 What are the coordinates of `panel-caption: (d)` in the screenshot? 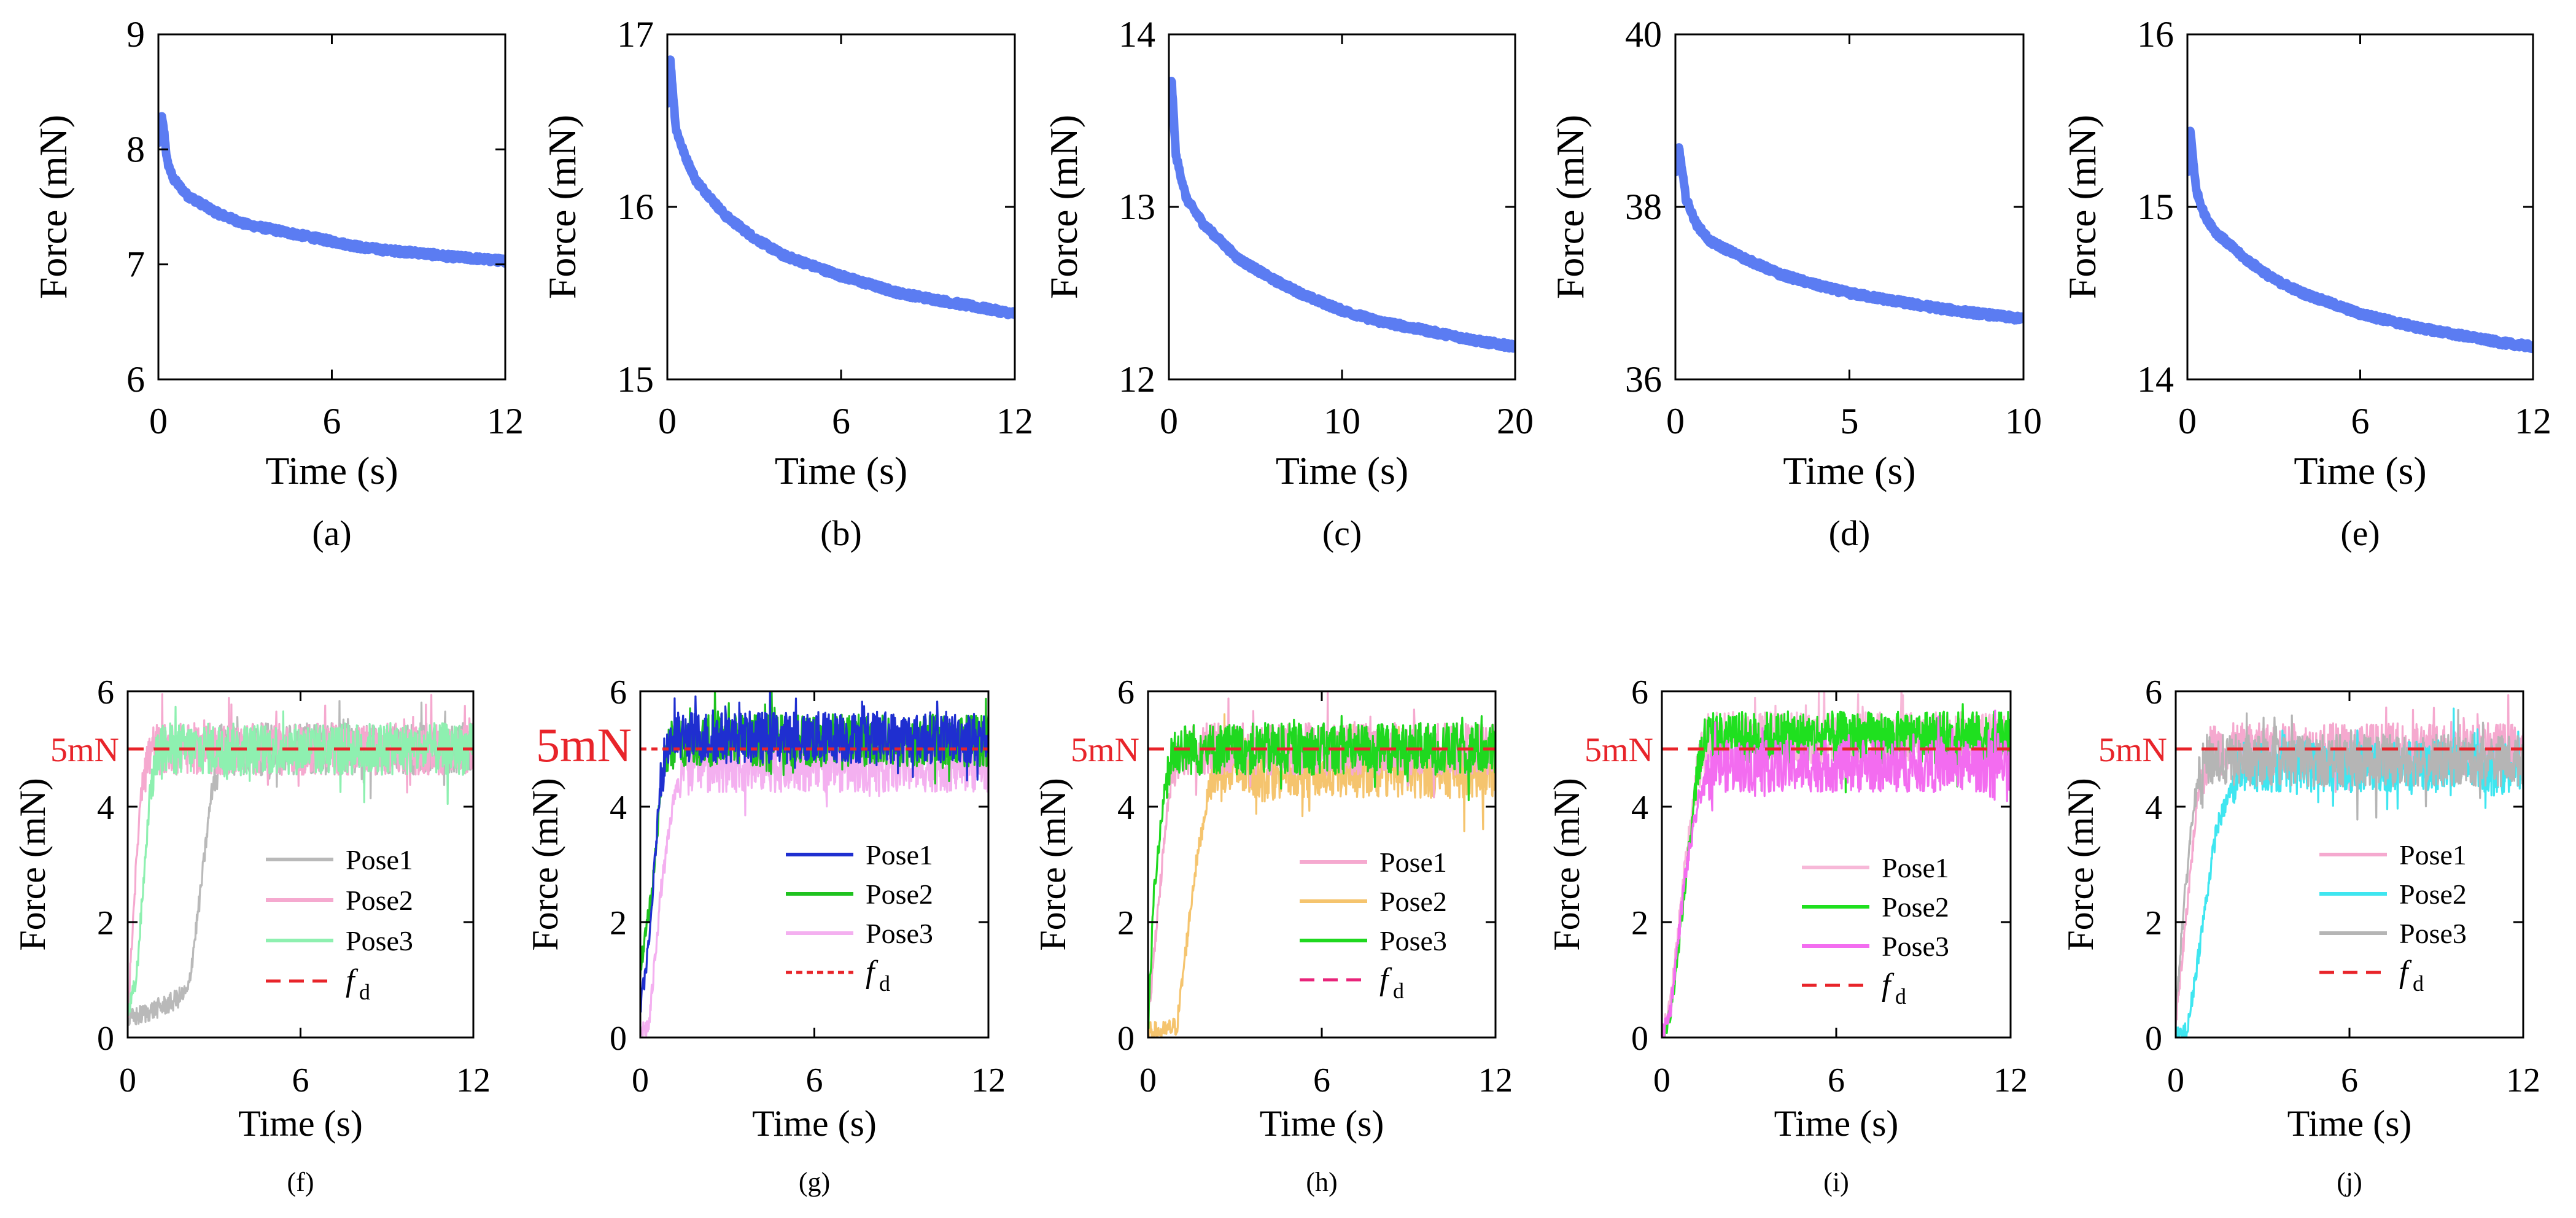 It's located at (1850, 533).